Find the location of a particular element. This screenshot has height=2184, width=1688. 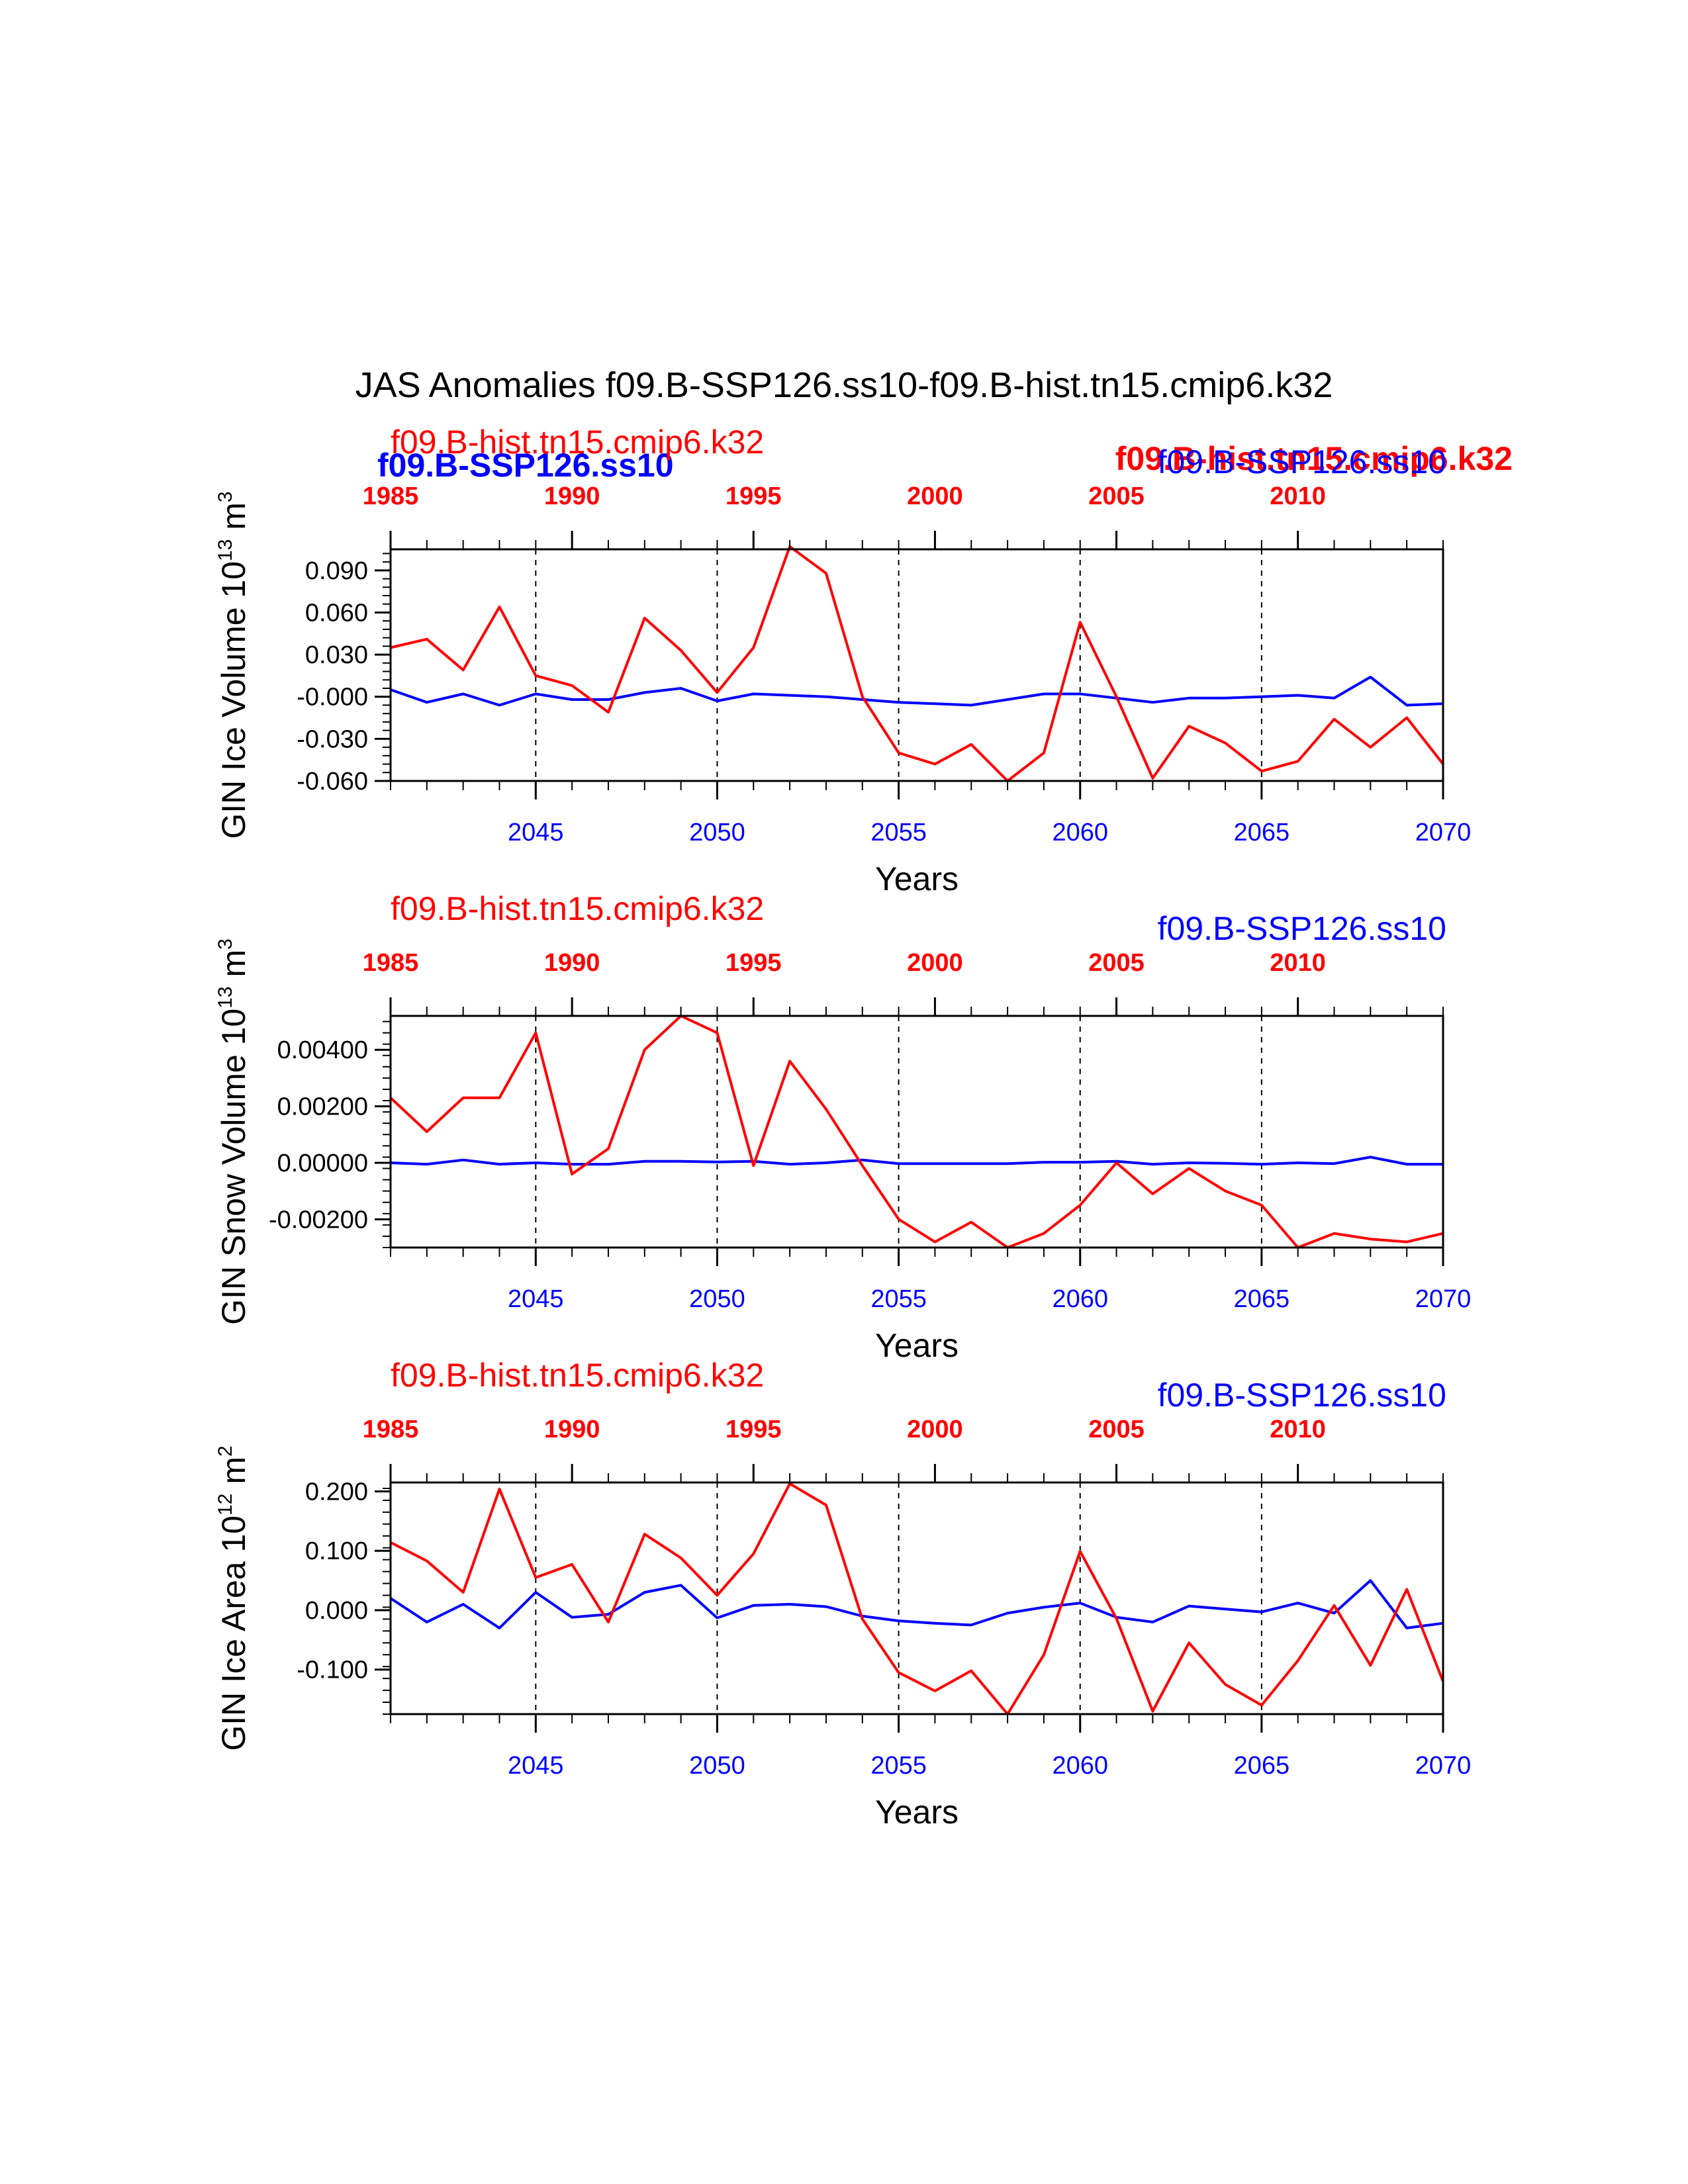

y-axis-title: GIN Snow Volume 1013 m3 is located at coordinates (233, 1131).